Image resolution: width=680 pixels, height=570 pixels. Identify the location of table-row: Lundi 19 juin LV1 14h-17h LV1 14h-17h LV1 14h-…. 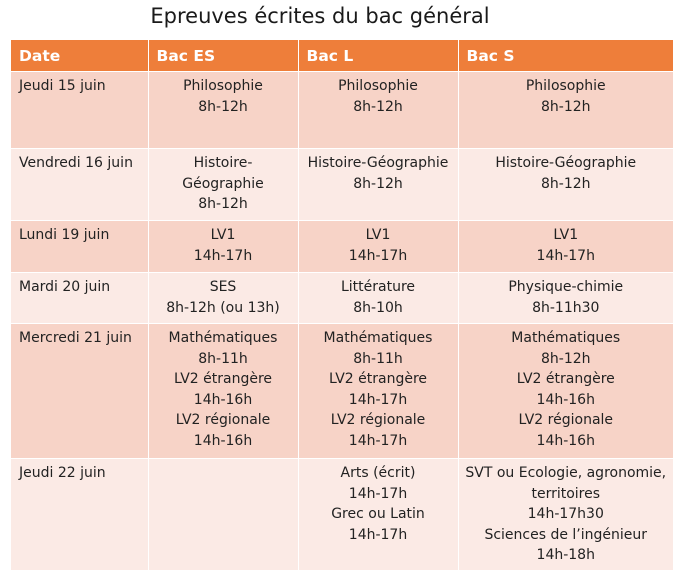
(342, 246).